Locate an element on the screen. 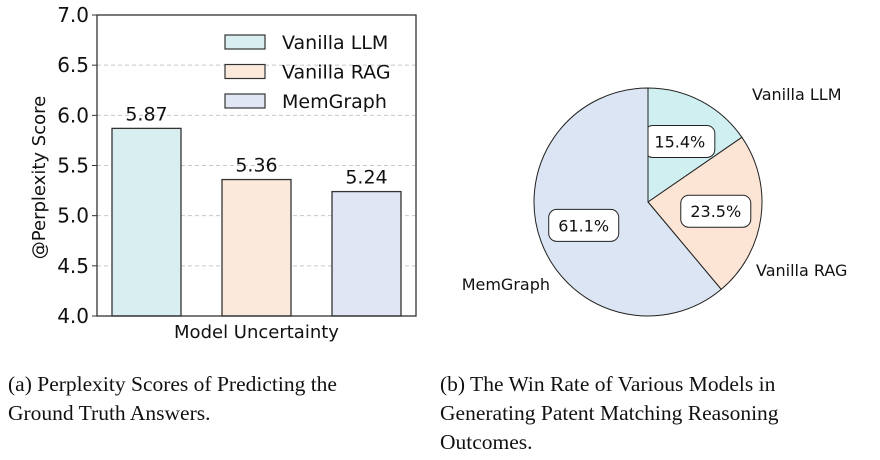  caption-b-line: (b) The Win Rate of Various Models in is located at coordinates (608, 384).